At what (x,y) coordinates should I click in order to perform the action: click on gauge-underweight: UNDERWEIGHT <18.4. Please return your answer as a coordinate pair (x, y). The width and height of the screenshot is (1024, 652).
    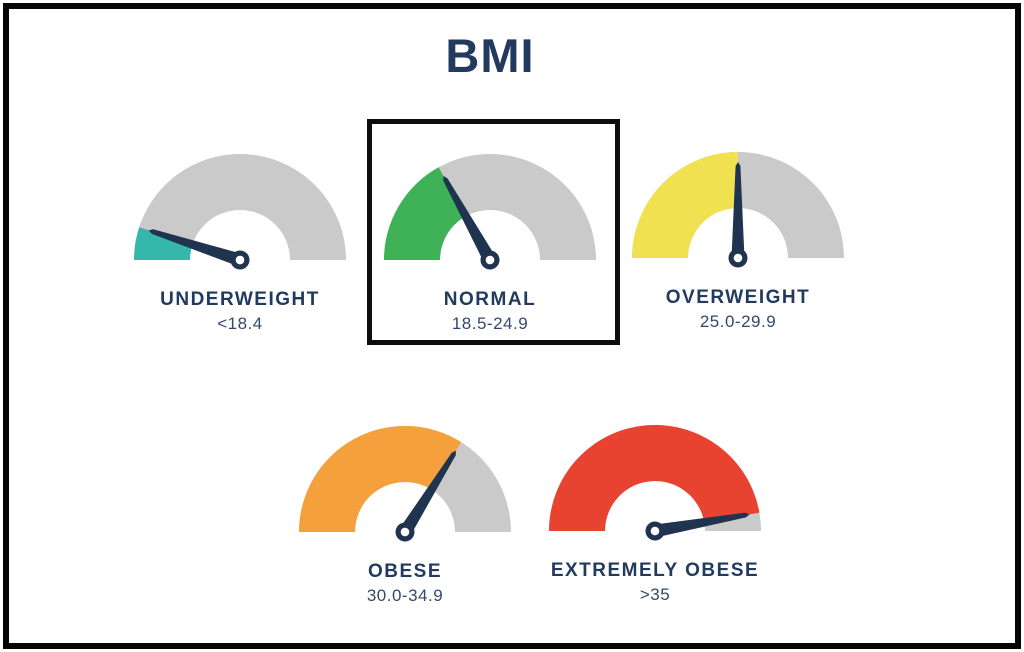
    Looking at the image, I should click on (240, 241).